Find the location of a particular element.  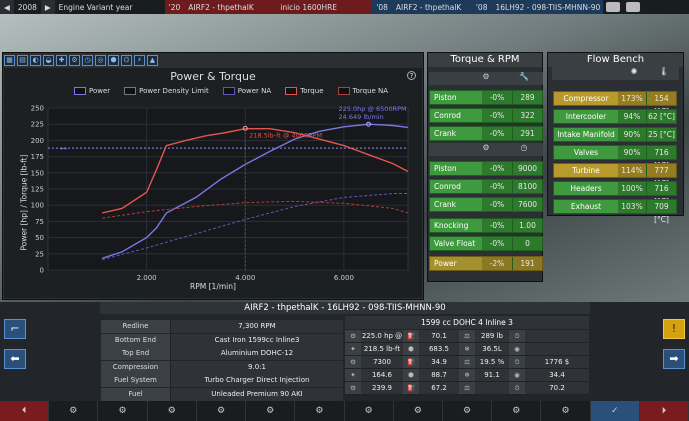

nav-tab-9: ⚙ is located at coordinates (468, 411).